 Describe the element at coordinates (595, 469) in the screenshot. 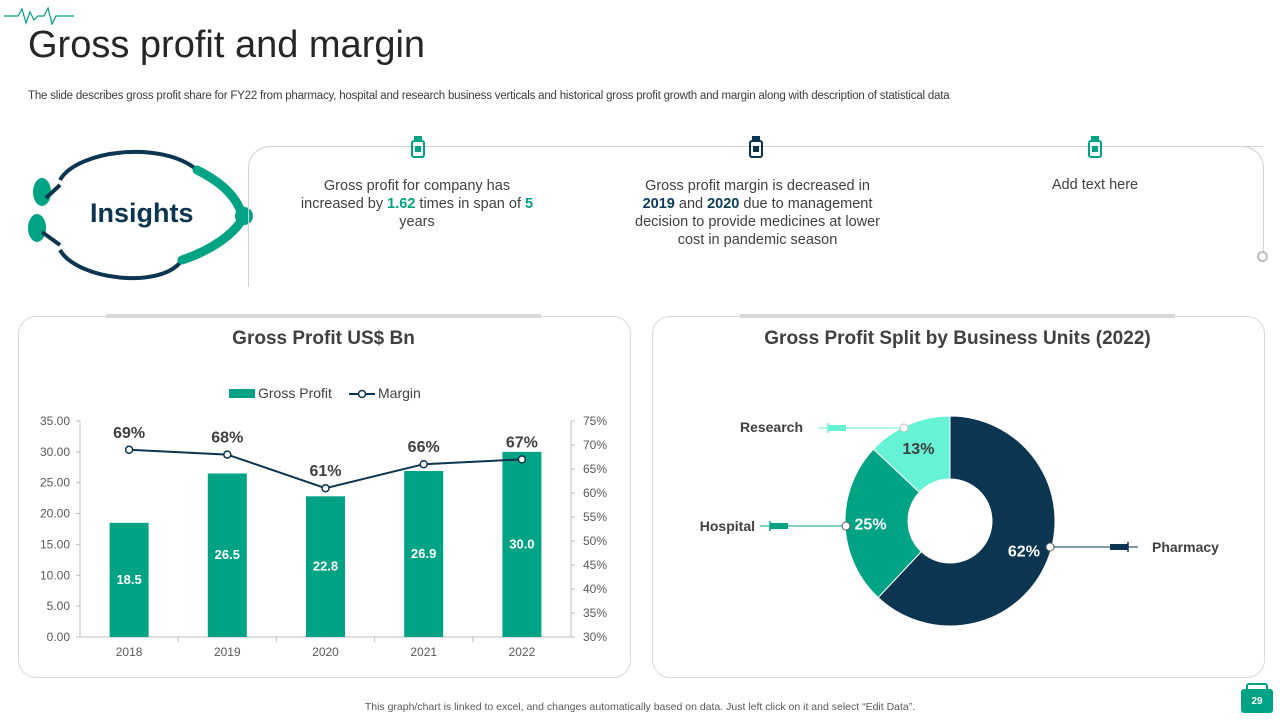

I see `y-right-tick-label: 65%` at that location.